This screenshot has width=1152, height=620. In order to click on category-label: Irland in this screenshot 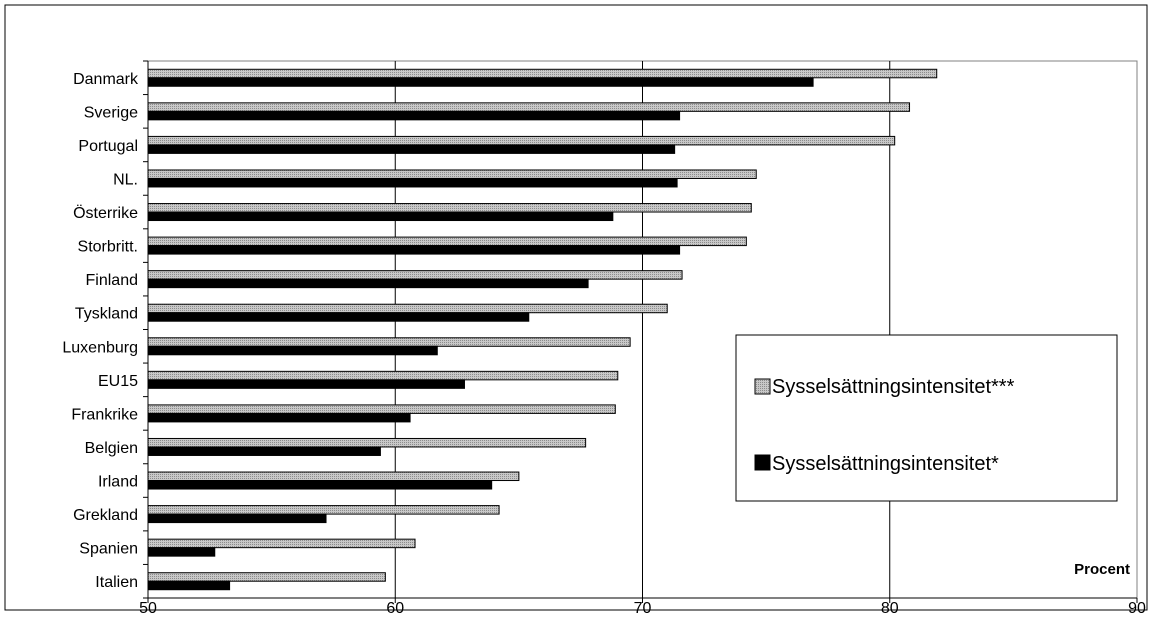, I will do `click(118, 482)`.